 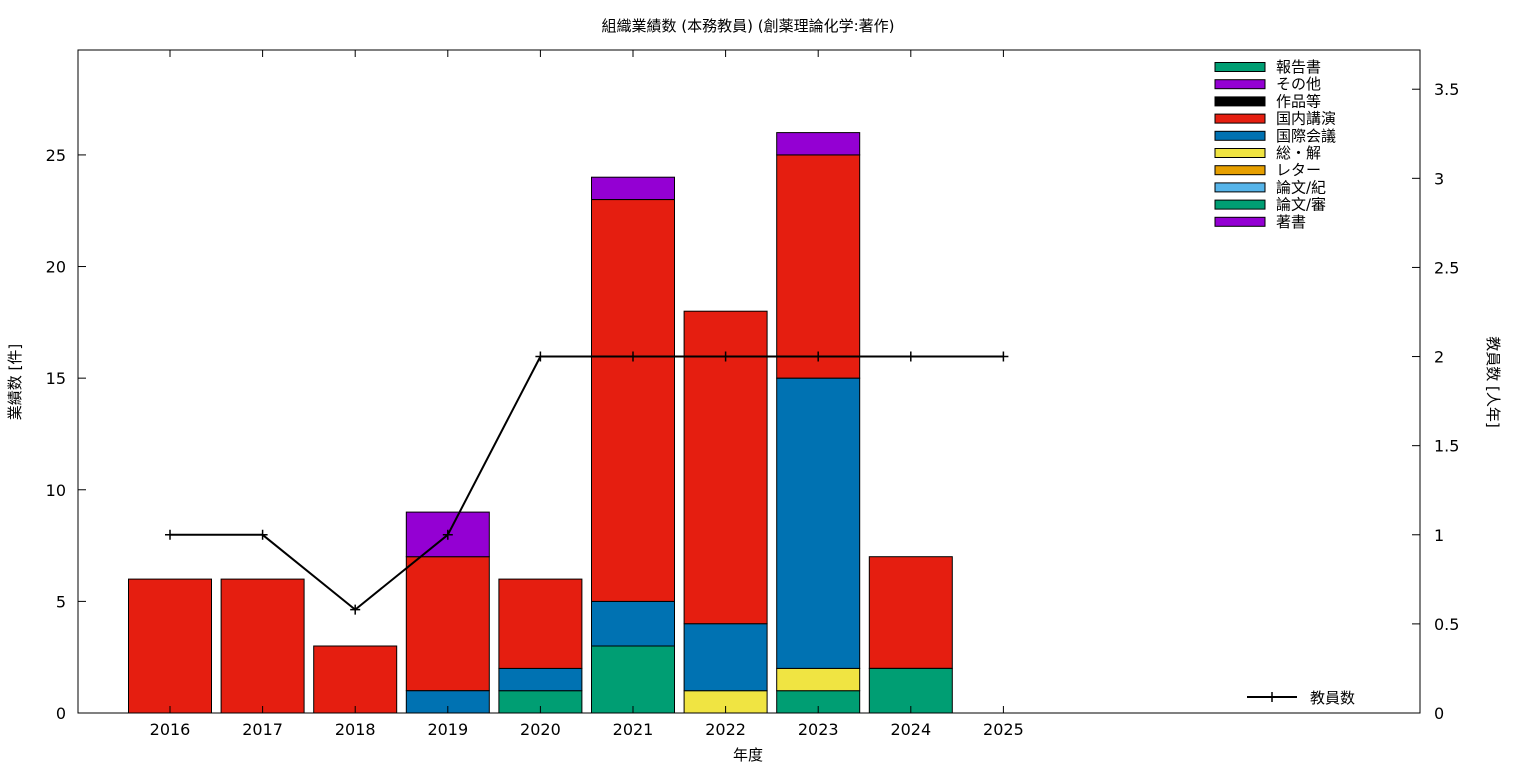 I want to click on x-tick-label: 2016, so click(x=170, y=729).